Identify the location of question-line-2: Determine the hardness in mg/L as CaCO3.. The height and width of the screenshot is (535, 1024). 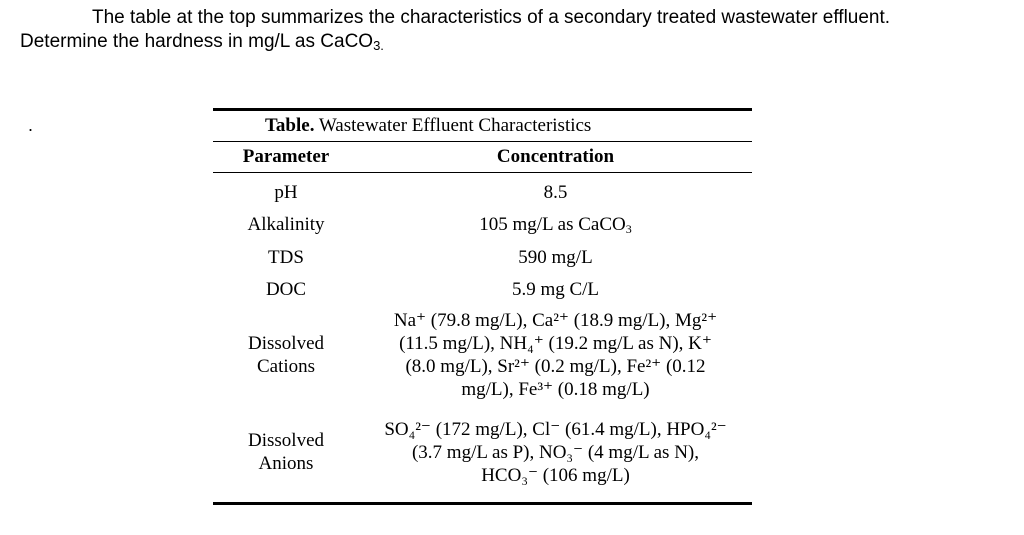
(515, 42).